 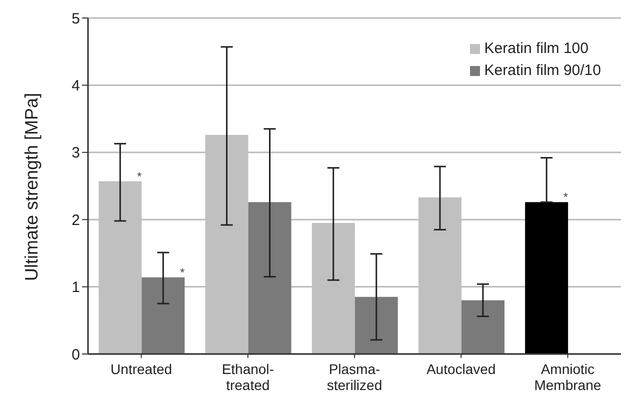 What do you see at coordinates (76, 86) in the screenshot?
I see `y-tick-label: 4` at bounding box center [76, 86].